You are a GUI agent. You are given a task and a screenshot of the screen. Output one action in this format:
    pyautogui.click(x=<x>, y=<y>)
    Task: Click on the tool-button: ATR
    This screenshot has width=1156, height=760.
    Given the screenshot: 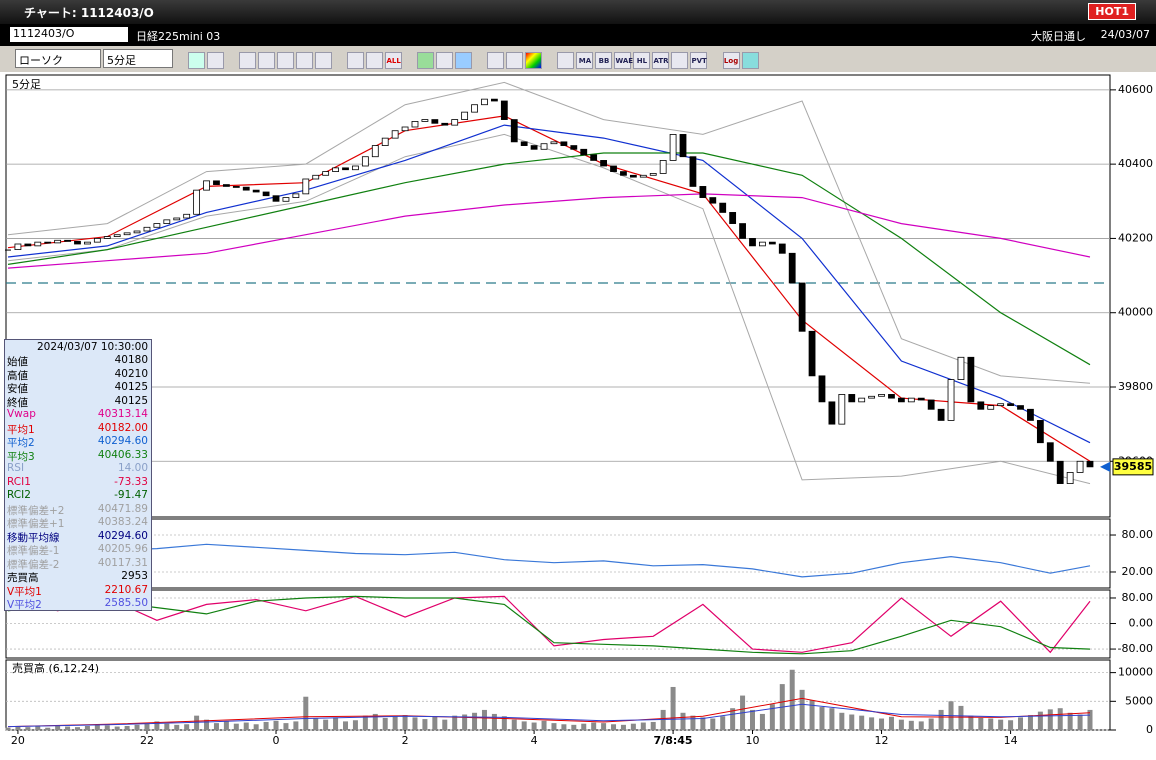 What is the action you would take?
    pyautogui.click(x=661, y=60)
    